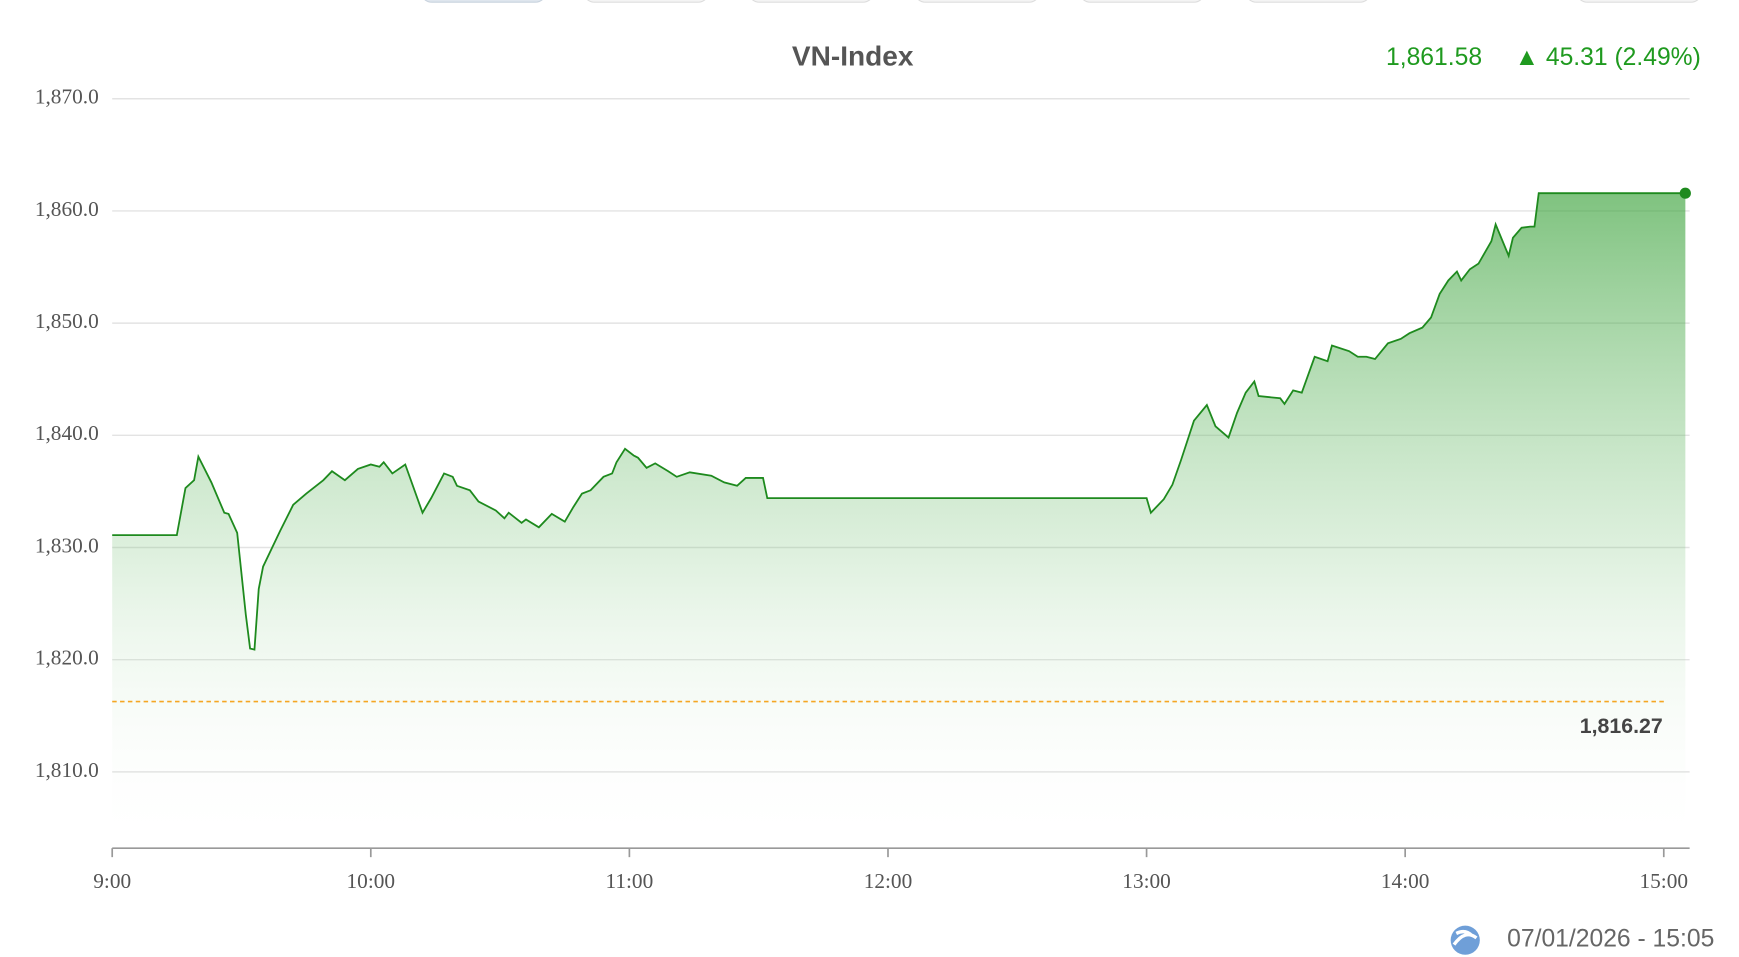  Describe the element at coordinates (371, 881) in the screenshot. I see `x-tick-label: 10:00` at that location.